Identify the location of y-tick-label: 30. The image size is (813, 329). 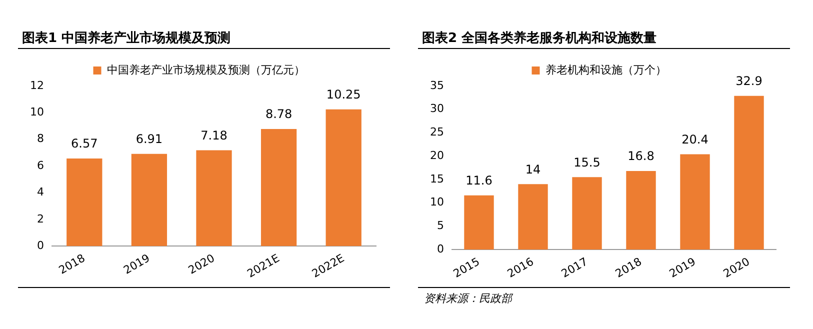
(437, 109).